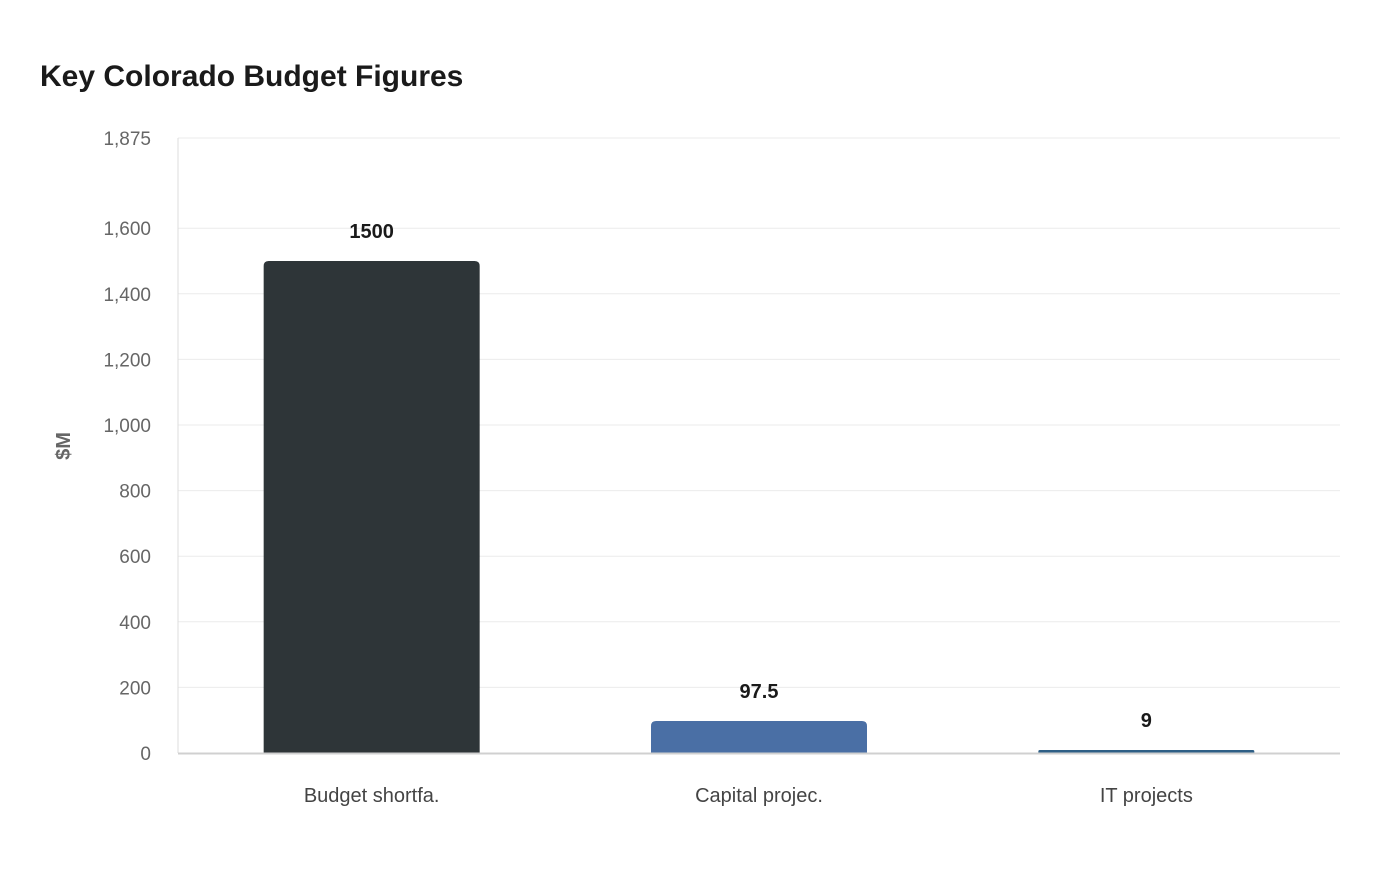  What do you see at coordinates (1146, 721) in the screenshot?
I see `data-label: 9` at bounding box center [1146, 721].